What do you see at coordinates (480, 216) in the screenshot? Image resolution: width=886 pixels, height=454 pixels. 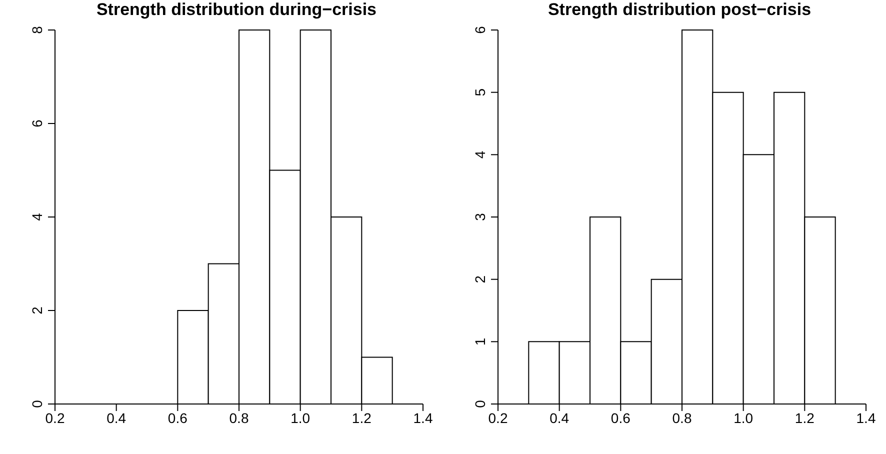 I see `y-tick-label: 3` at bounding box center [480, 216].